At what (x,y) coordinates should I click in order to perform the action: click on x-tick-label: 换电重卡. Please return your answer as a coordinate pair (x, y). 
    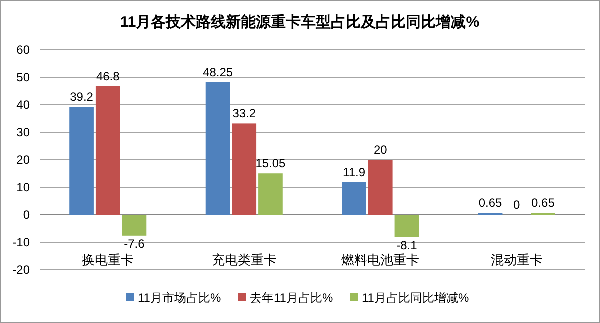
    Looking at the image, I should click on (108, 260).